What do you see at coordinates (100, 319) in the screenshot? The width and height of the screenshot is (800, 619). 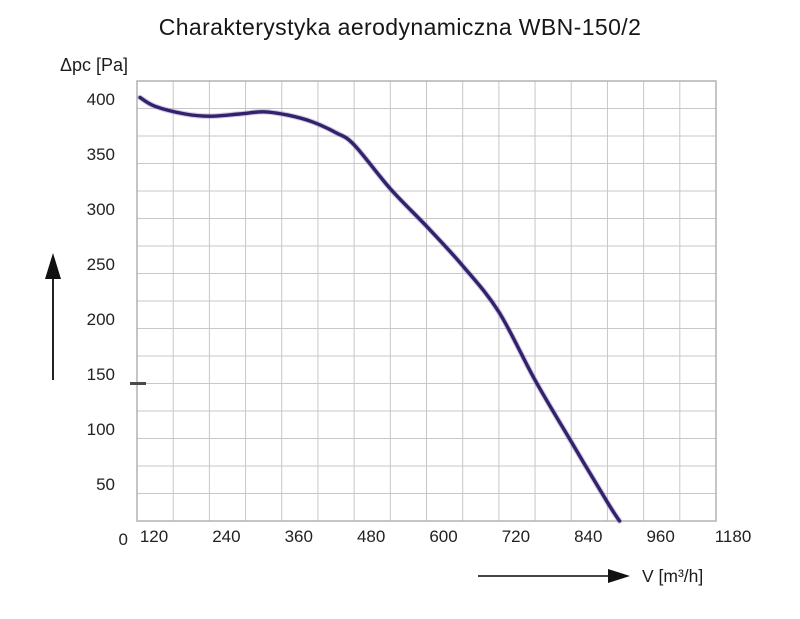 I see `y-tick-label: 200` at bounding box center [100, 319].